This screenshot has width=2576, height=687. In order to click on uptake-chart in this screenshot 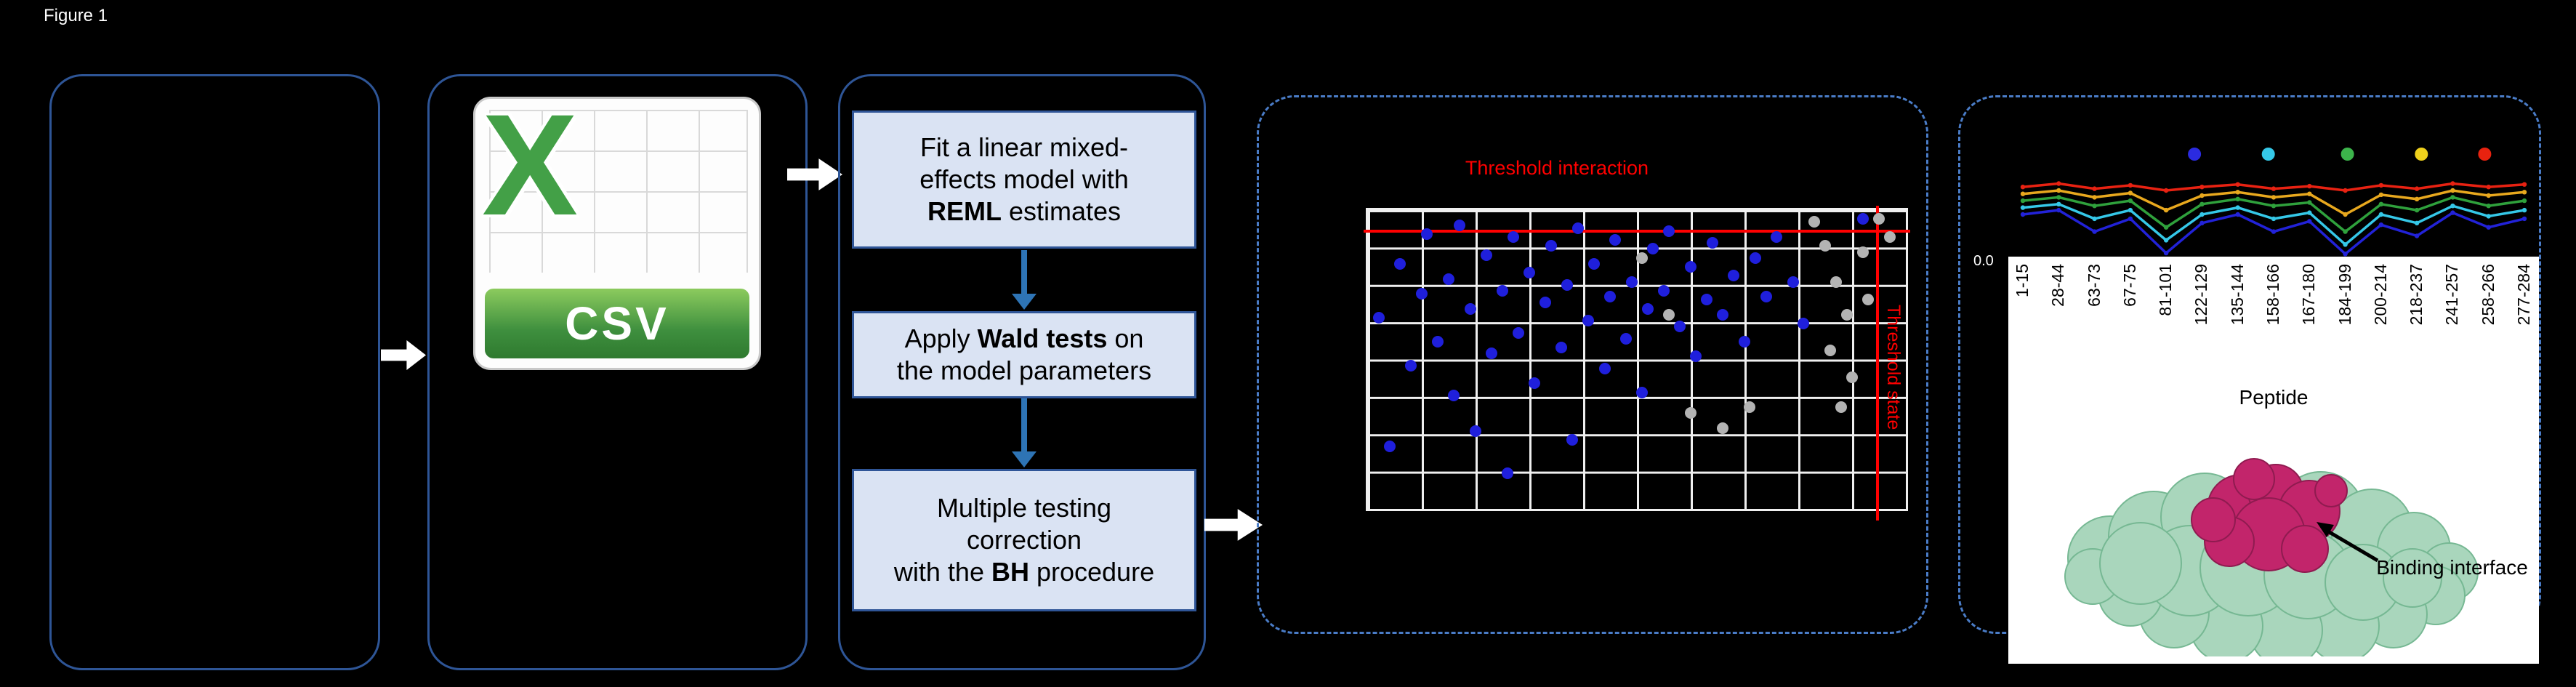, I will do `click(2273, 202)`.